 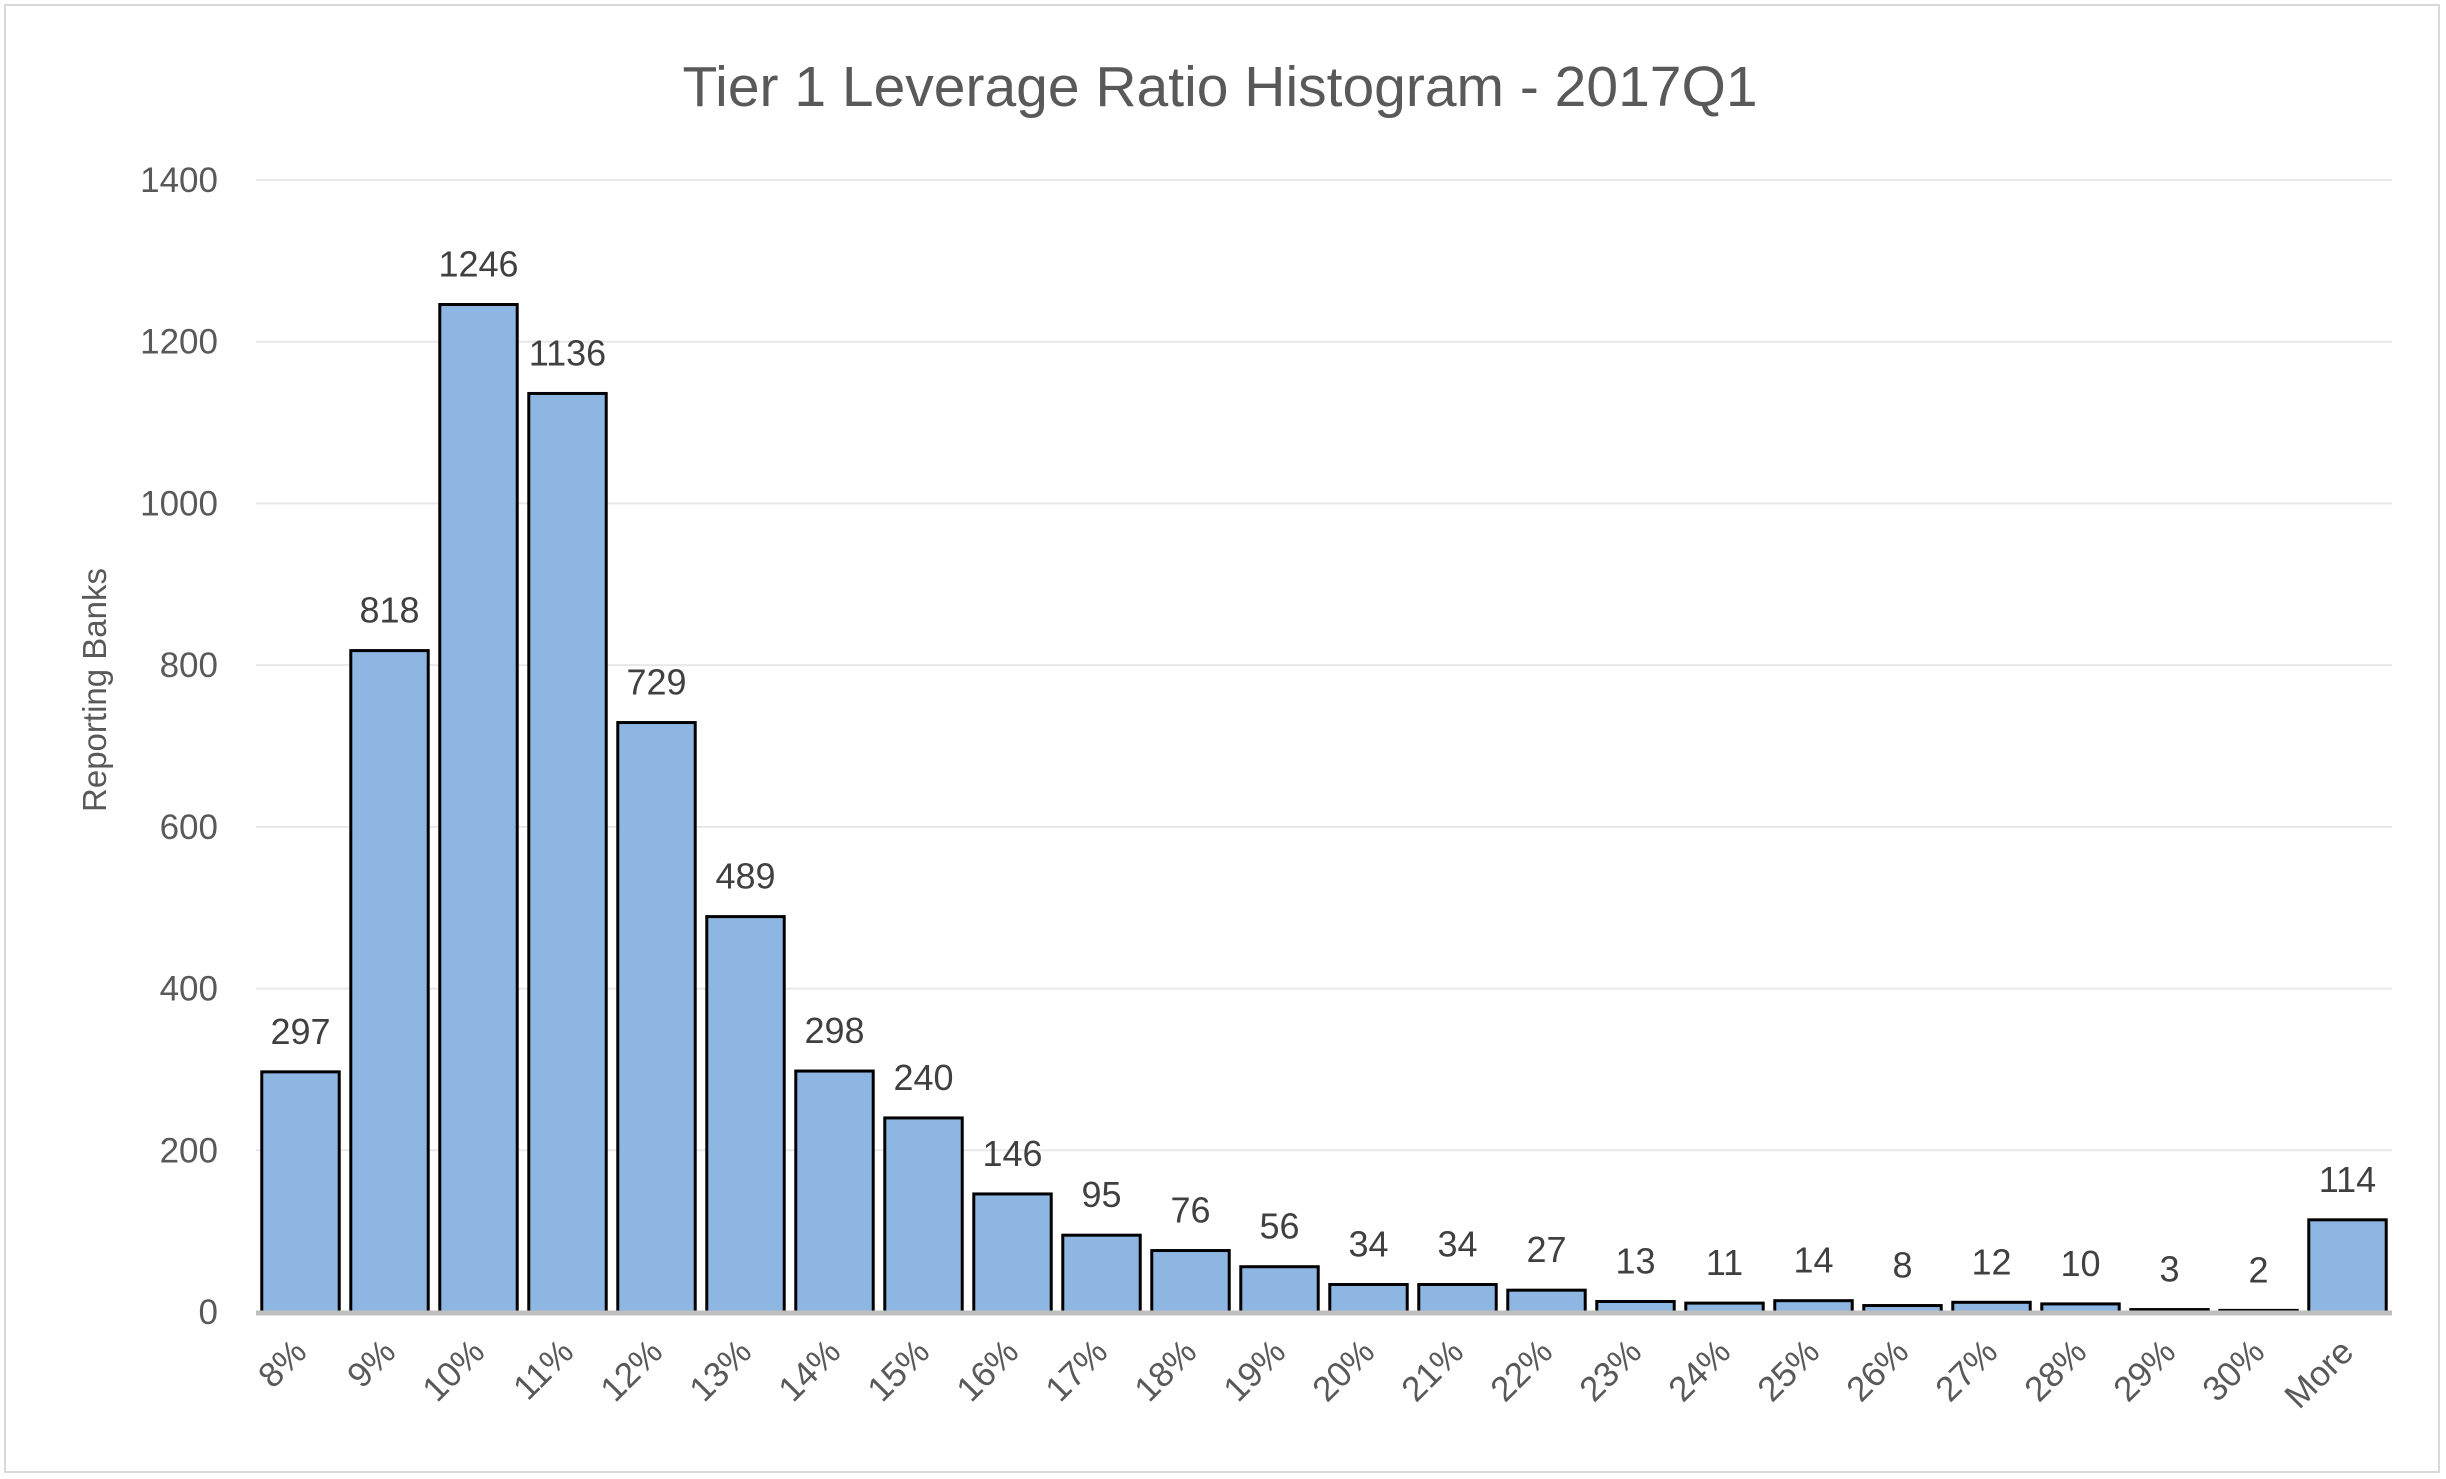 What do you see at coordinates (1966, 1370) in the screenshot?
I see `x-tick-label: 27%` at bounding box center [1966, 1370].